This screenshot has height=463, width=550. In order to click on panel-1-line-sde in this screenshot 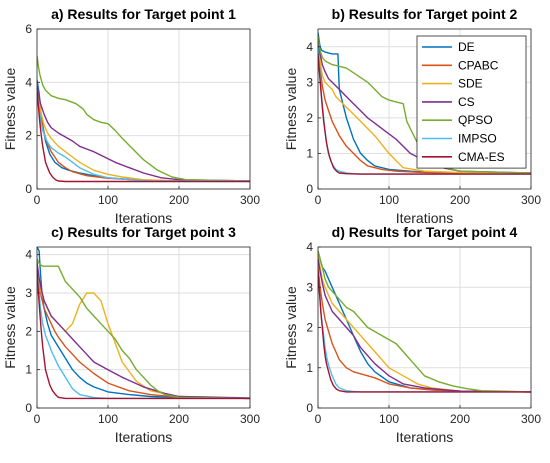, I will do `click(143, 133)`.